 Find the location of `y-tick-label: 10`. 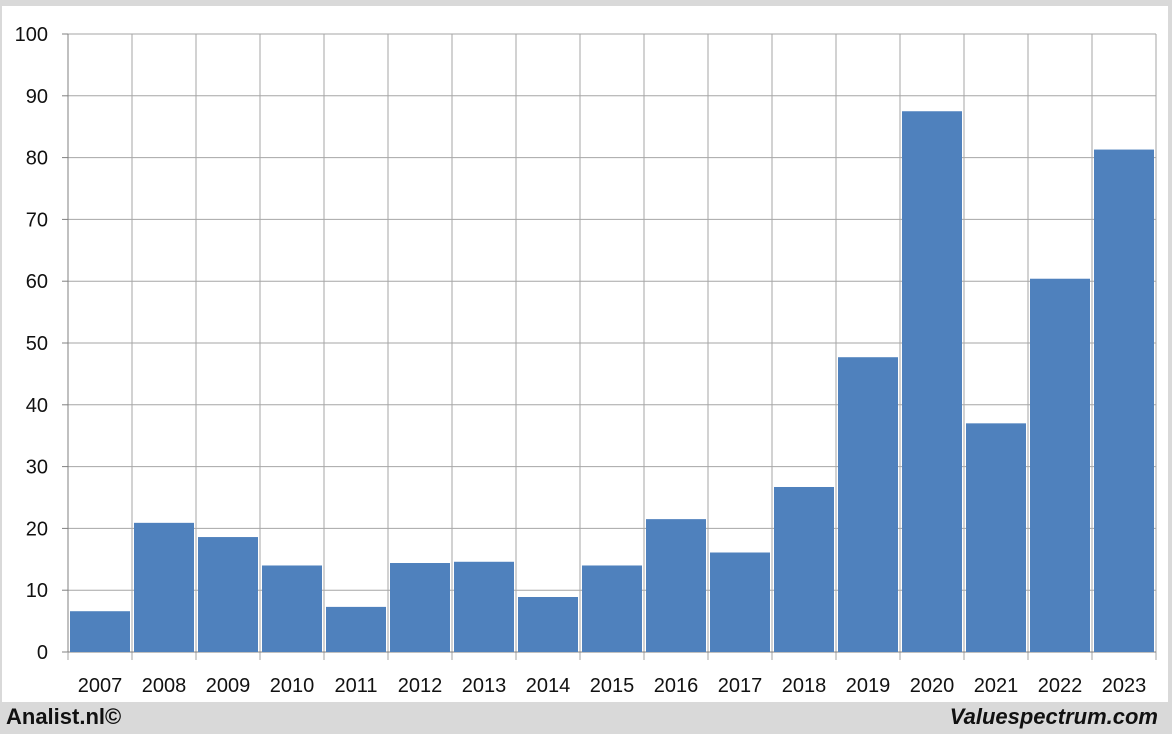

y-tick-label: 10 is located at coordinates (37, 591).